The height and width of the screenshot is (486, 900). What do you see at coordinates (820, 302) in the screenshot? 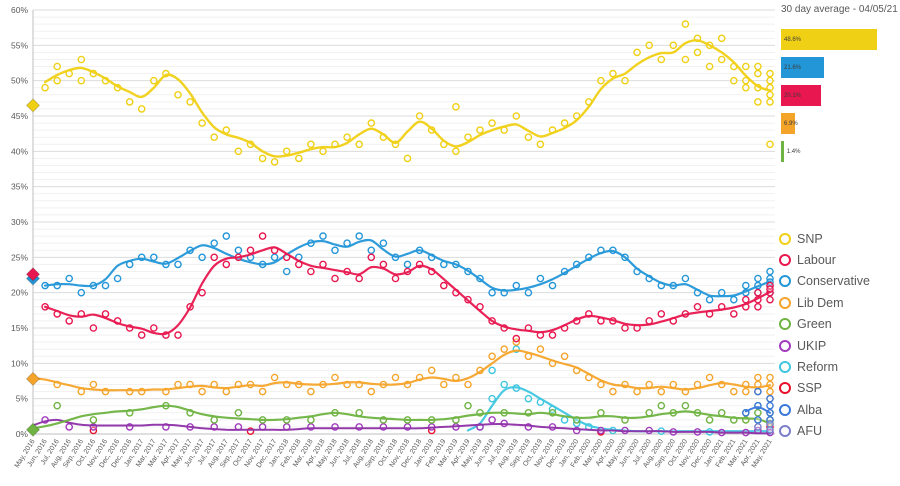
I see `legend-label: Lib Dem` at bounding box center [820, 302].